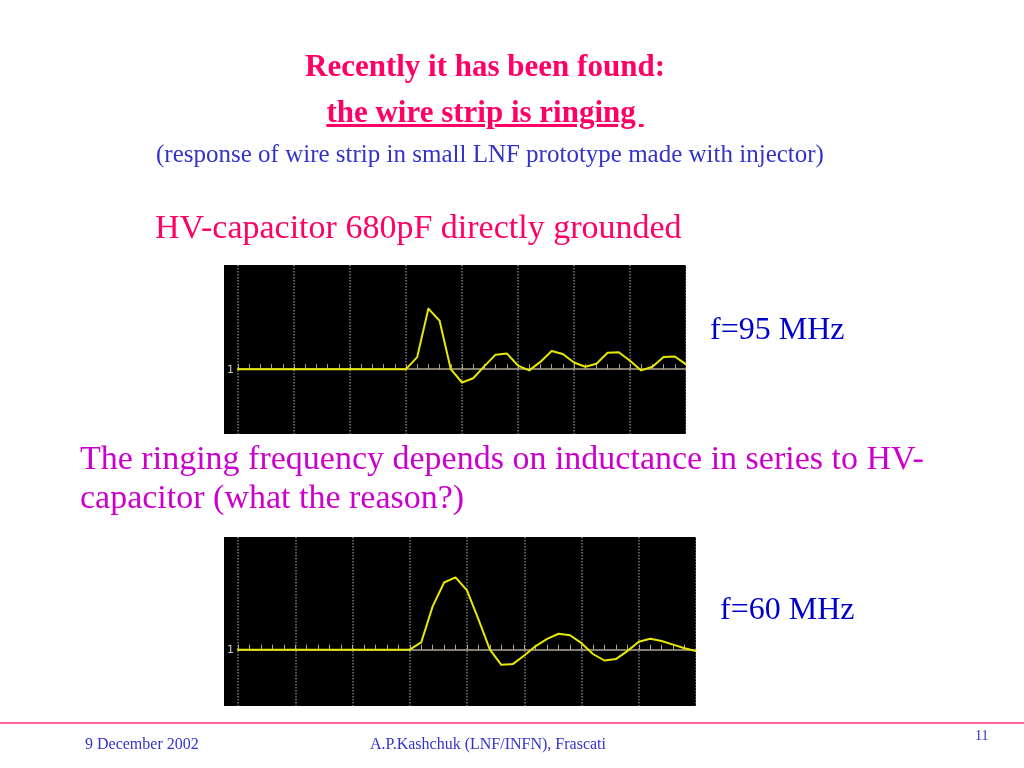 The height and width of the screenshot is (768, 1024). Describe the element at coordinates (485, 66) in the screenshot. I see `chart-title: Recently it has been found:` at that location.